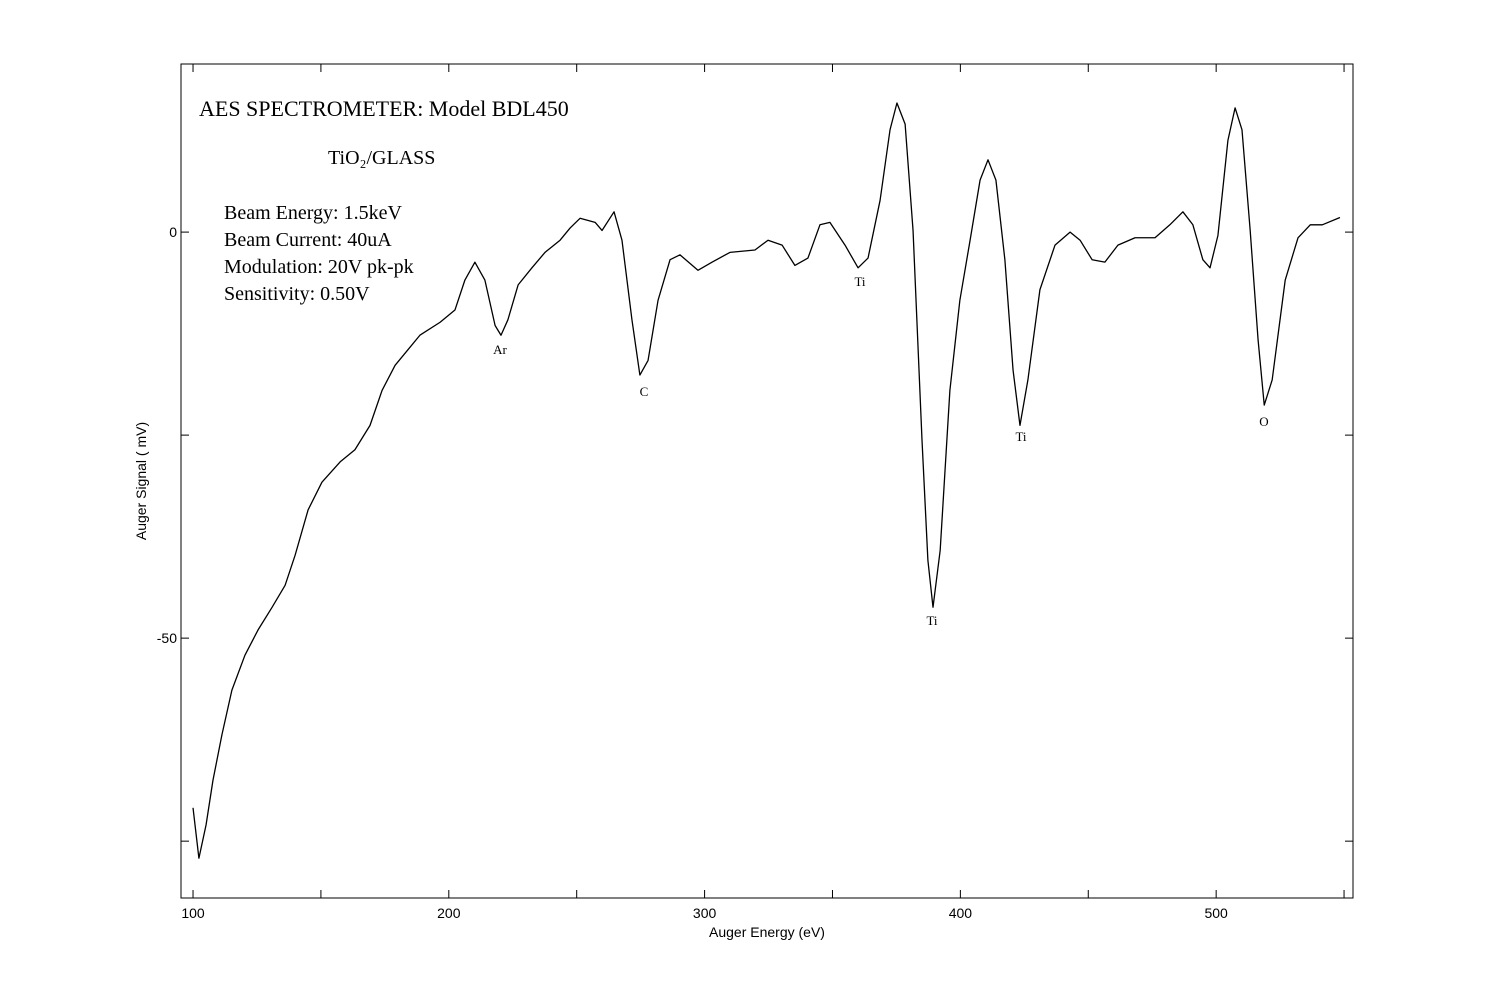 This screenshot has width=1500, height=1000. Describe the element at coordinates (173, 232) in the screenshot. I see `y-tick-label: 0` at that location.